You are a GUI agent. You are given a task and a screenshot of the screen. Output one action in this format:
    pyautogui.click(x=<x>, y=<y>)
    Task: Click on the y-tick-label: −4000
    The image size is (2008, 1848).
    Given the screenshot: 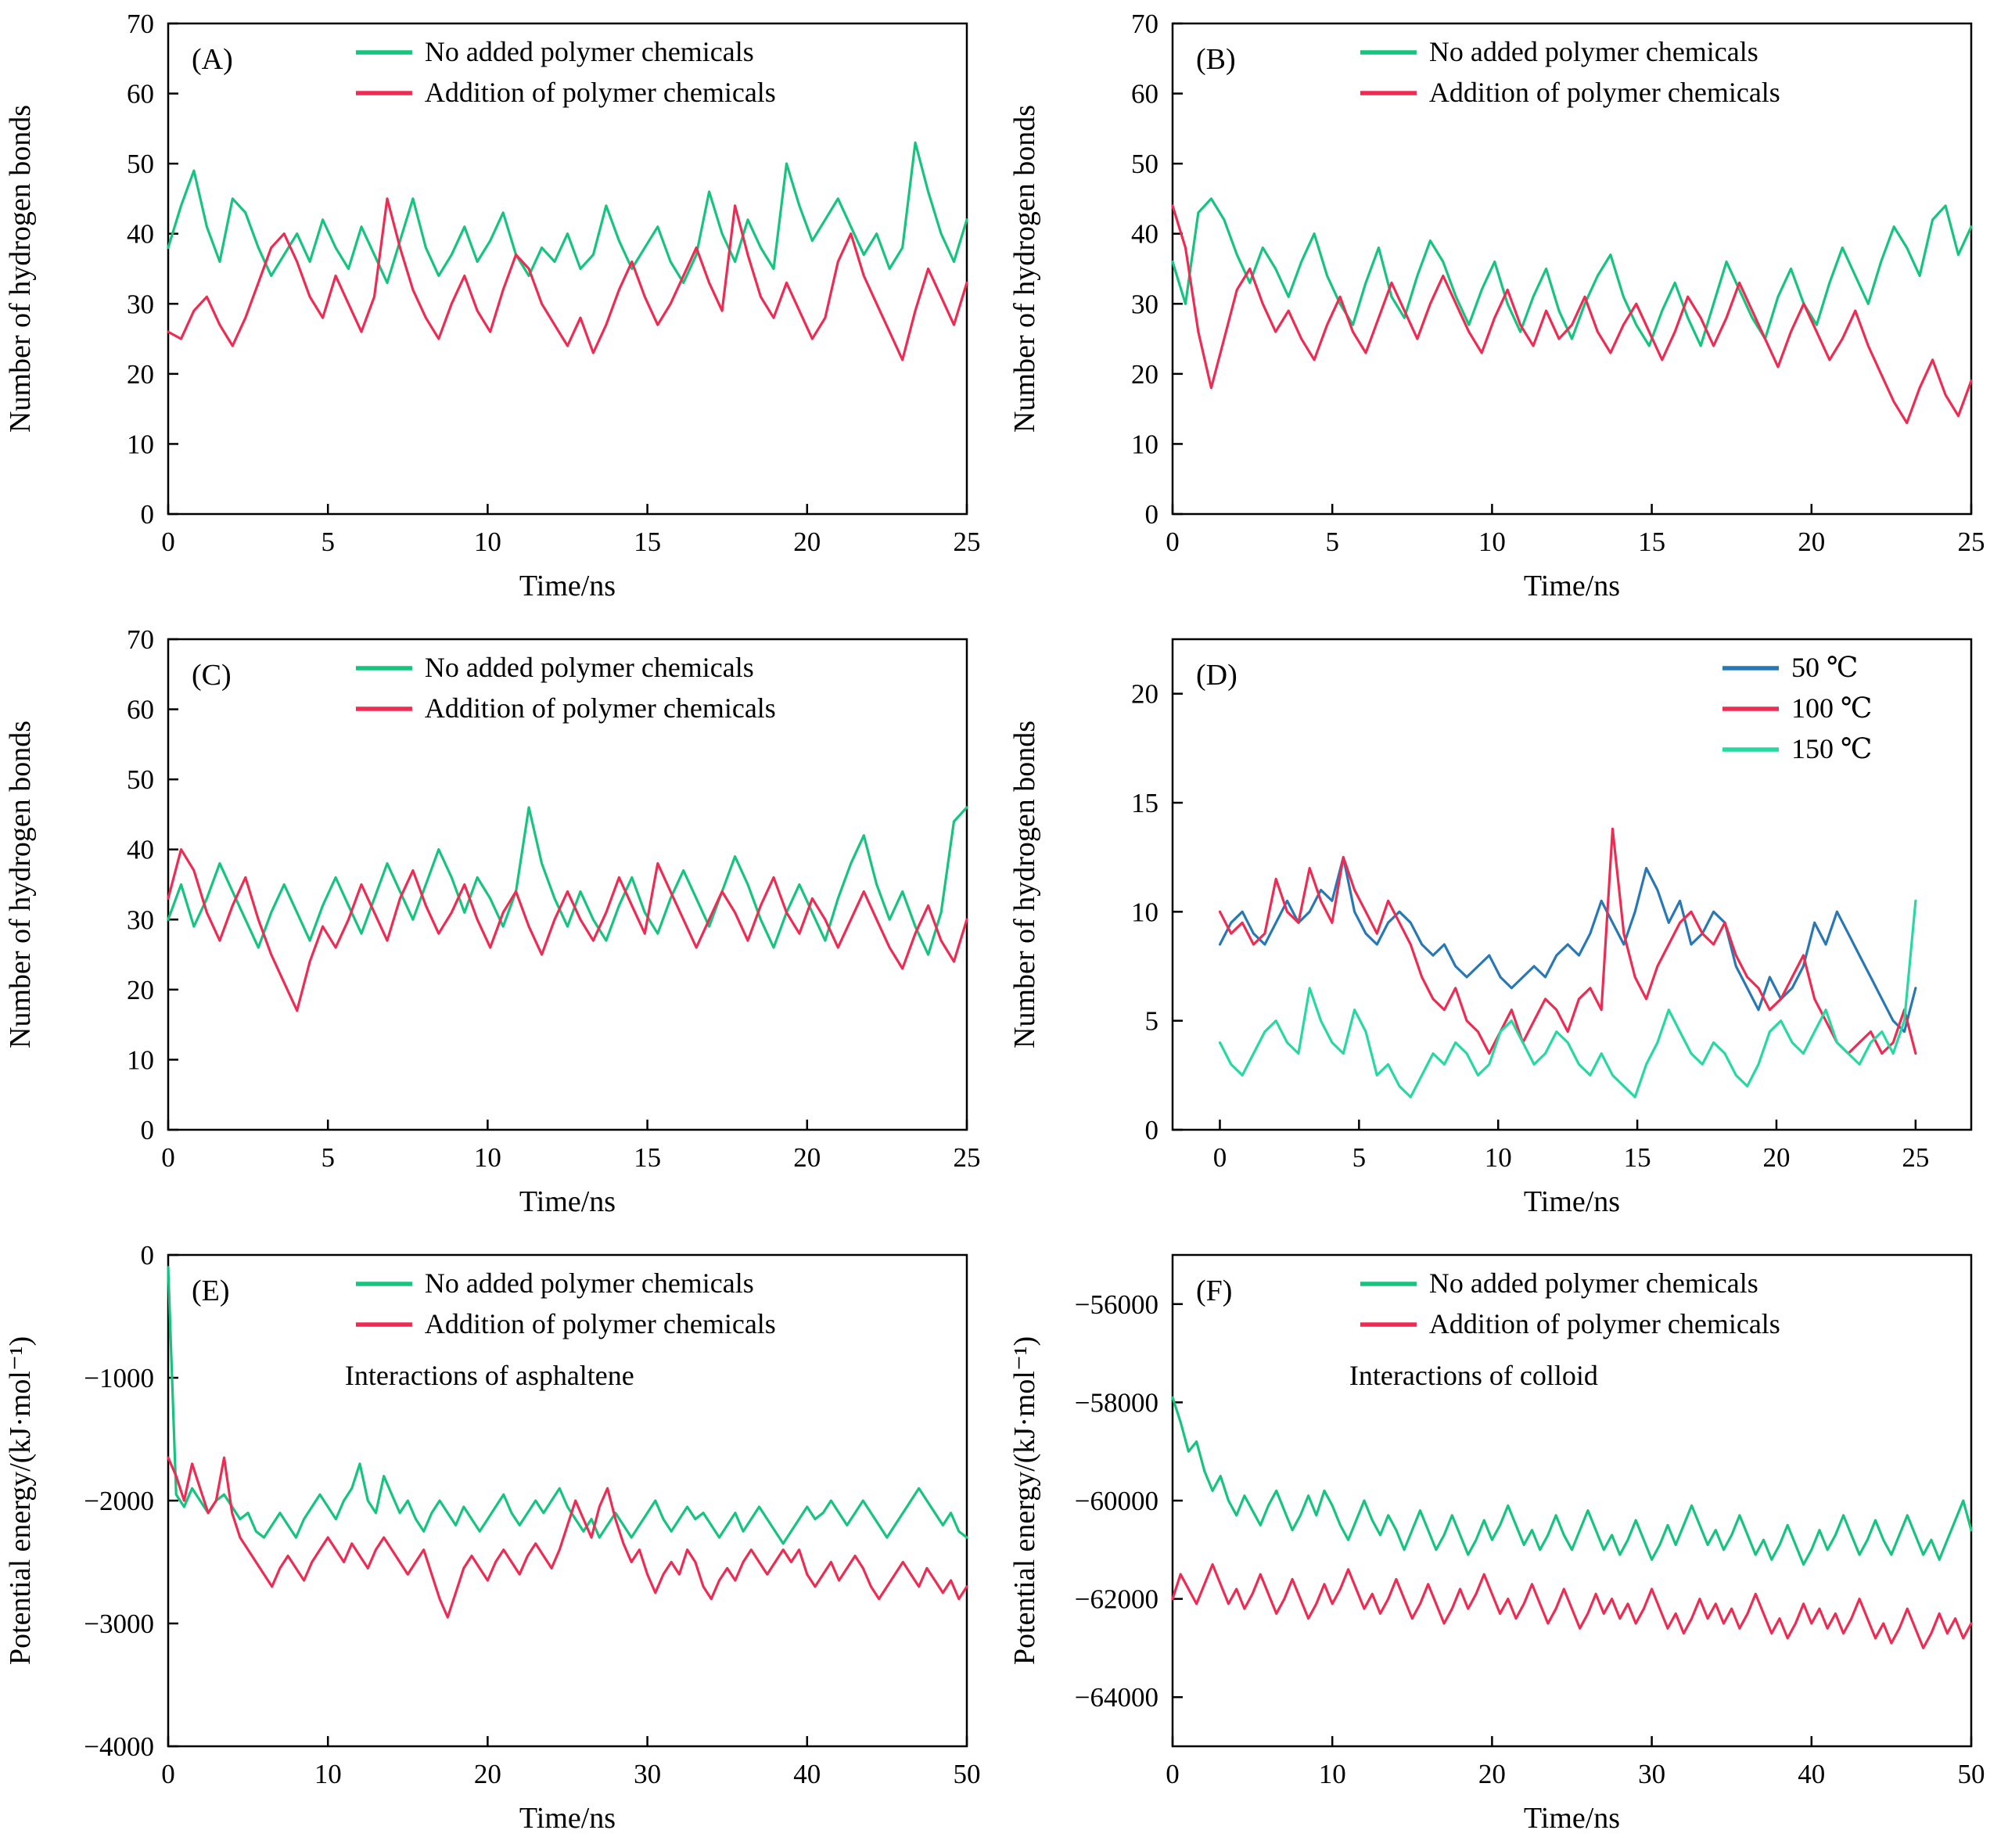 What is the action you would take?
    pyautogui.click(x=119, y=1746)
    